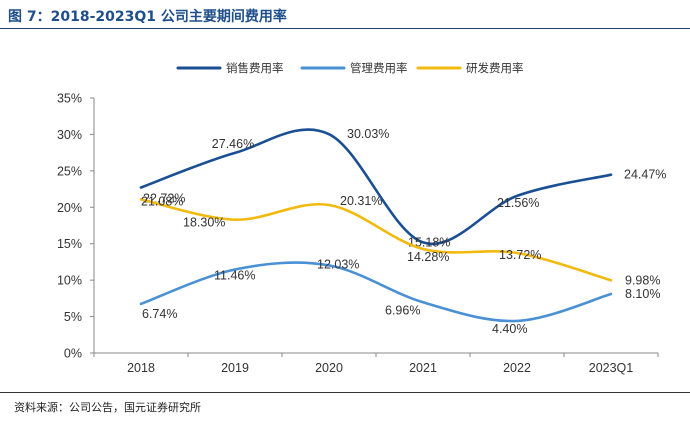 The width and height of the screenshot is (690, 426). What do you see at coordinates (517, 368) in the screenshot?
I see `x-tick-label: 2022` at bounding box center [517, 368].